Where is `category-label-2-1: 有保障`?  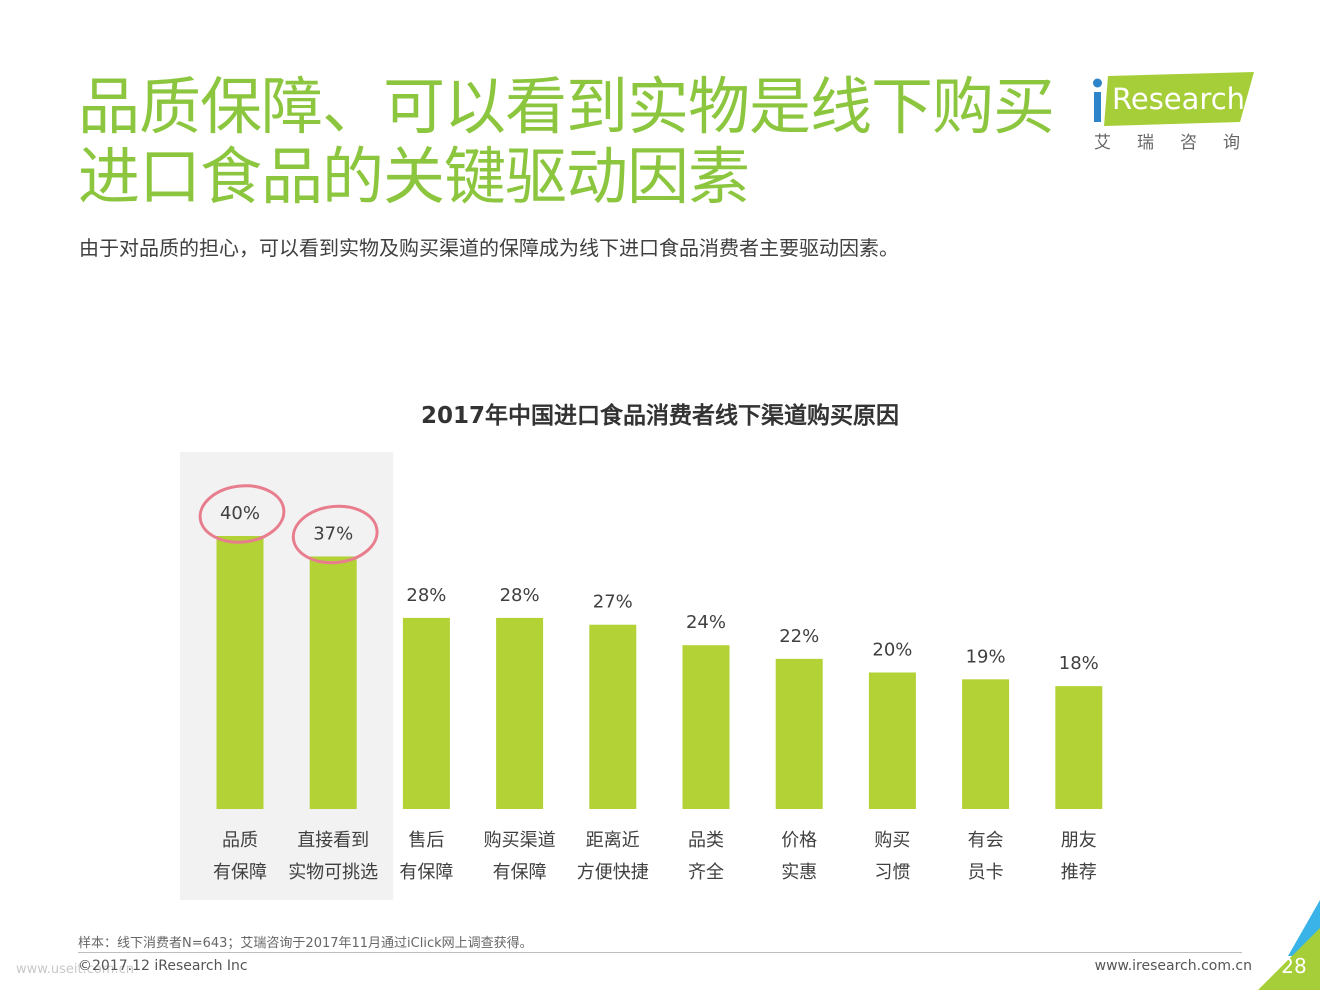 category-label-2-1: 有保障 is located at coordinates (426, 872).